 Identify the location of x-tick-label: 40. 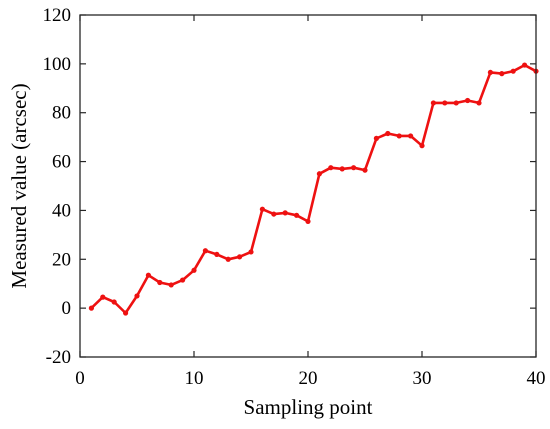
(536, 378).